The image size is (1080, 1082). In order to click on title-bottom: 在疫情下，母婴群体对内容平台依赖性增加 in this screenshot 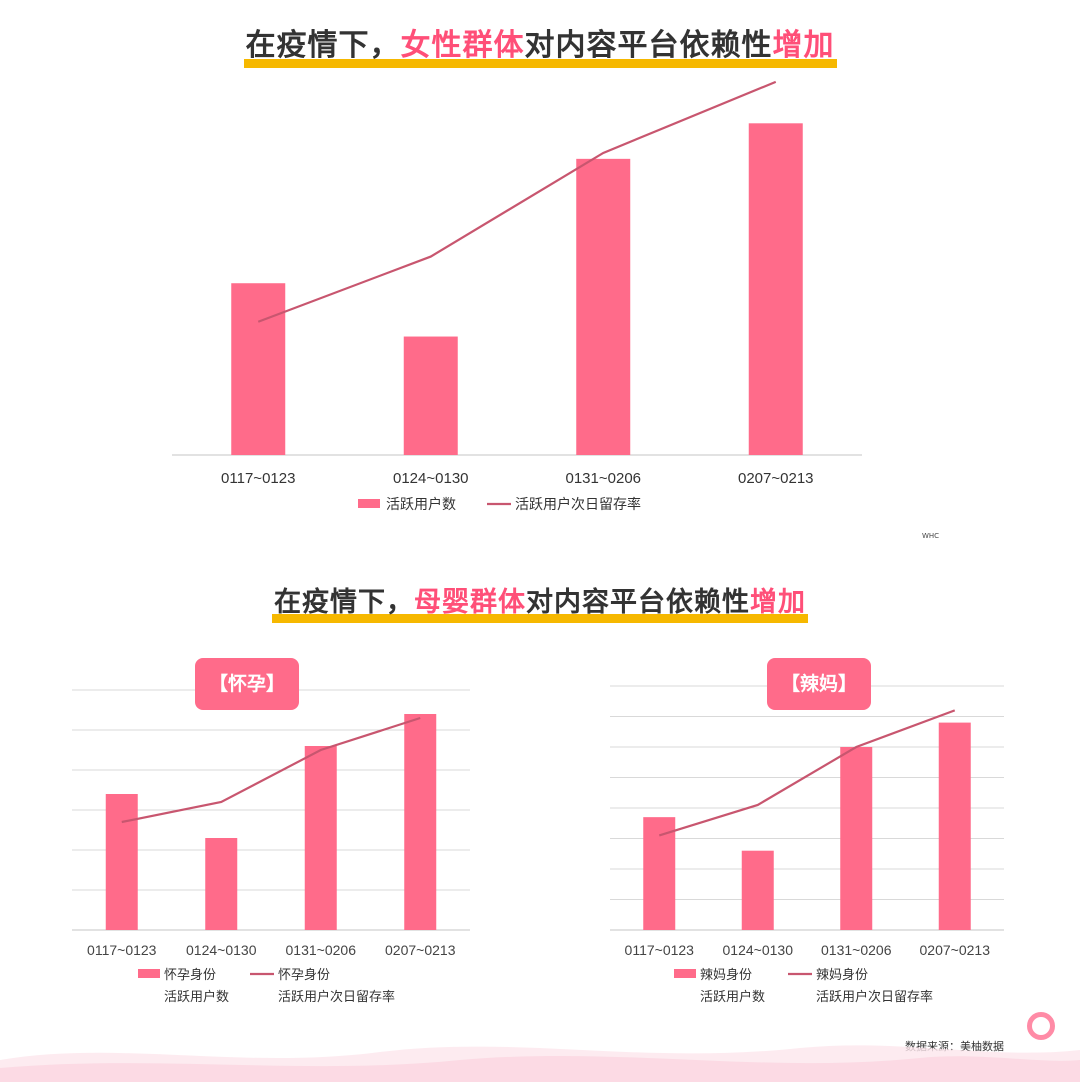, I will do `click(540, 601)`.